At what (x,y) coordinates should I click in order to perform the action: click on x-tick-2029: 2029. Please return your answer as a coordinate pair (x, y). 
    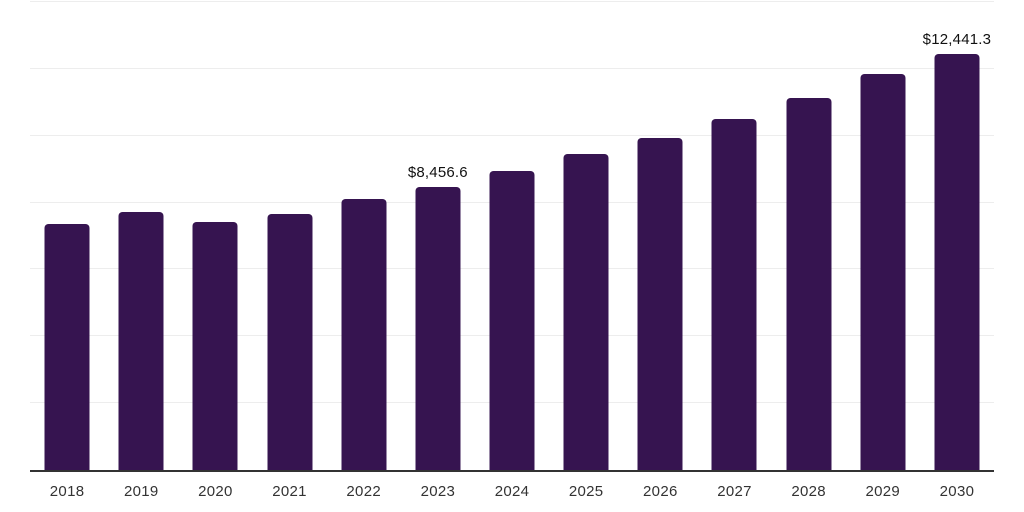
    Looking at the image, I should click on (883, 491).